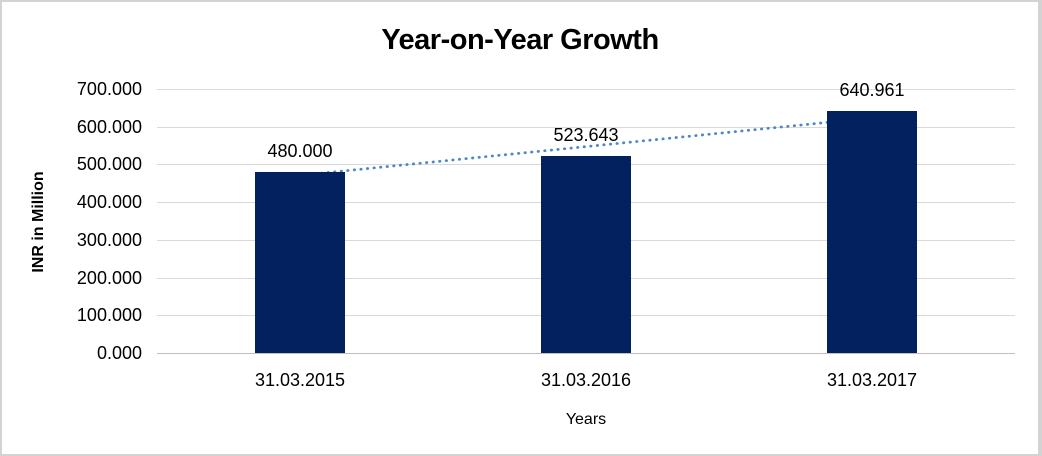 This screenshot has width=1042, height=456. I want to click on y-tick-label: 500.000, so click(109, 164).